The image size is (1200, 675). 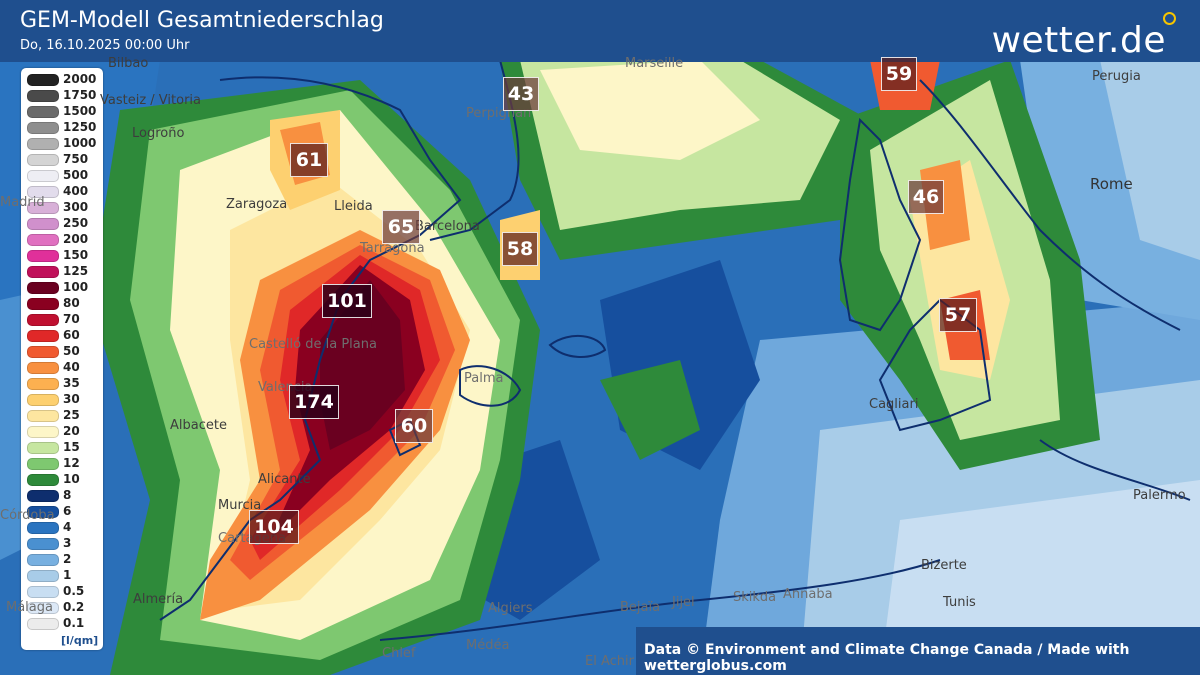 I want to click on precipitation-value: 43, so click(x=521, y=94).